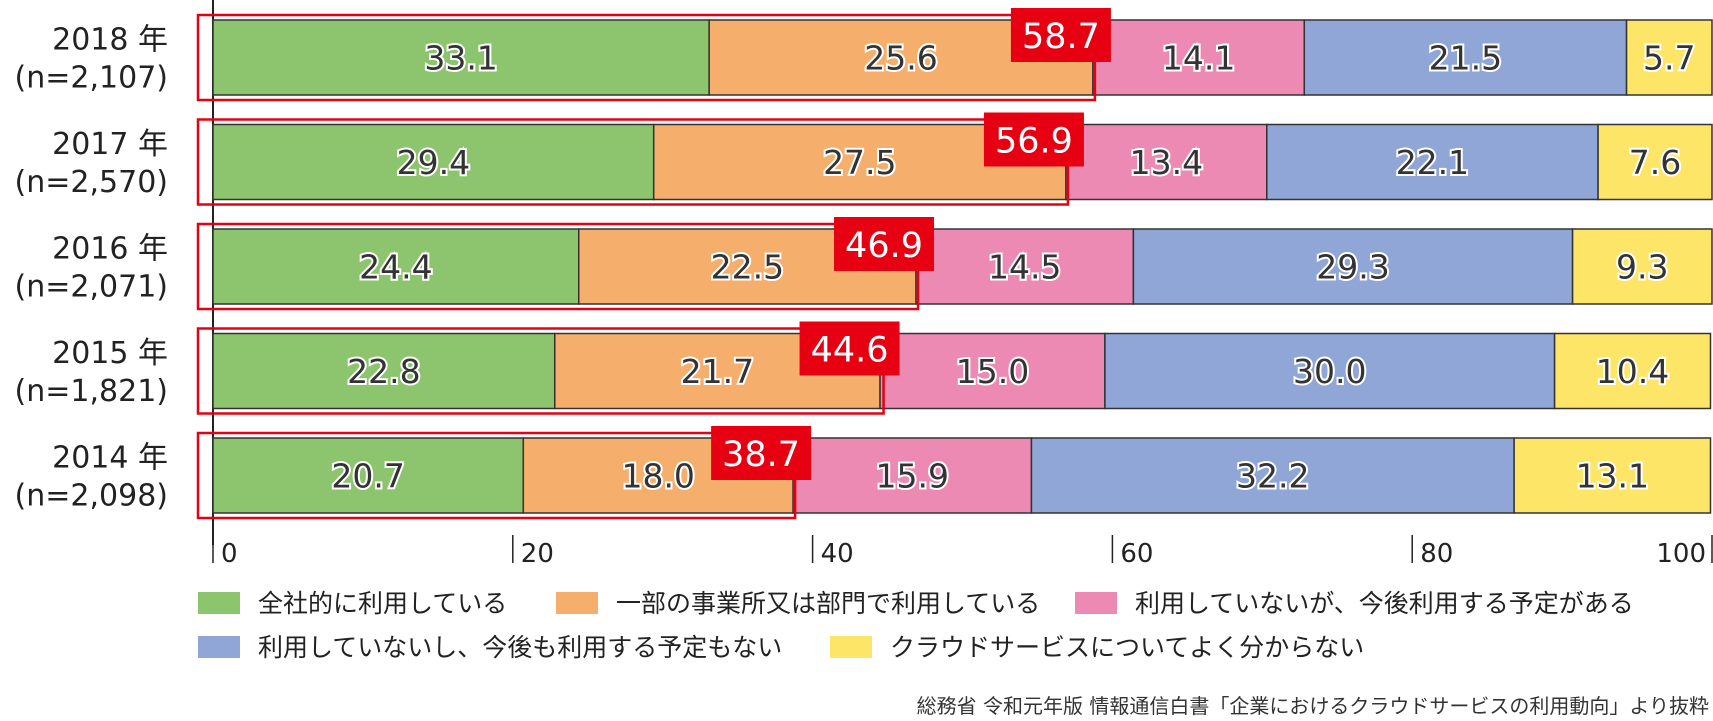 The width and height of the screenshot is (1713, 721). I want to click on usage-total-label: 56.9, so click(1034, 142).